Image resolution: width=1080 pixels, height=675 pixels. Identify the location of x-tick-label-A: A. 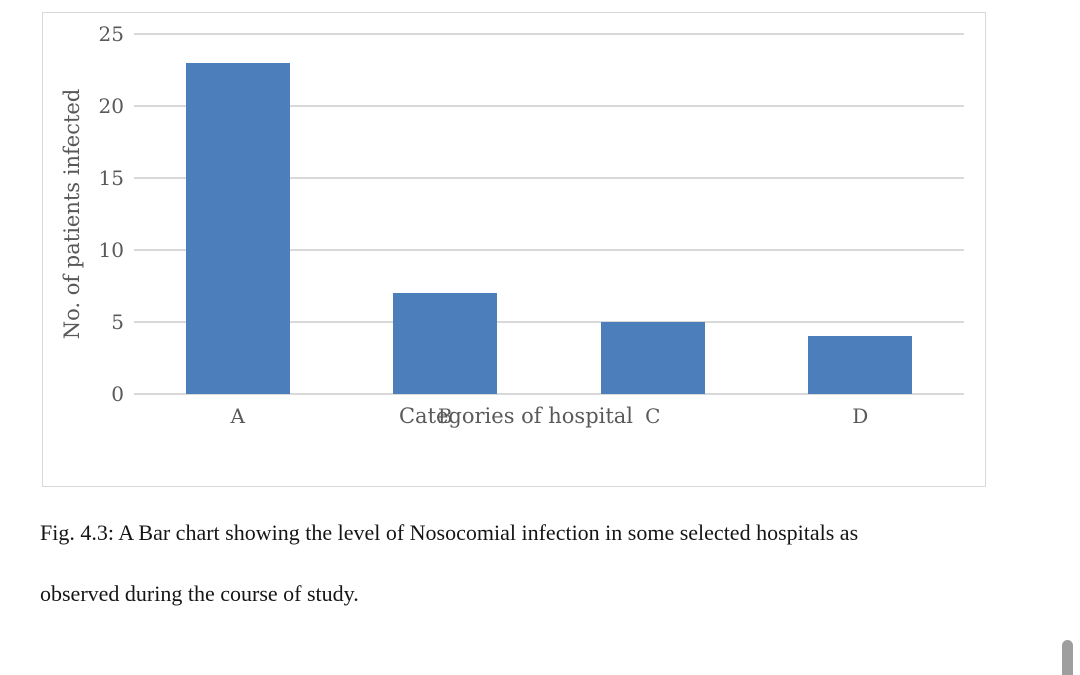
(237, 416).